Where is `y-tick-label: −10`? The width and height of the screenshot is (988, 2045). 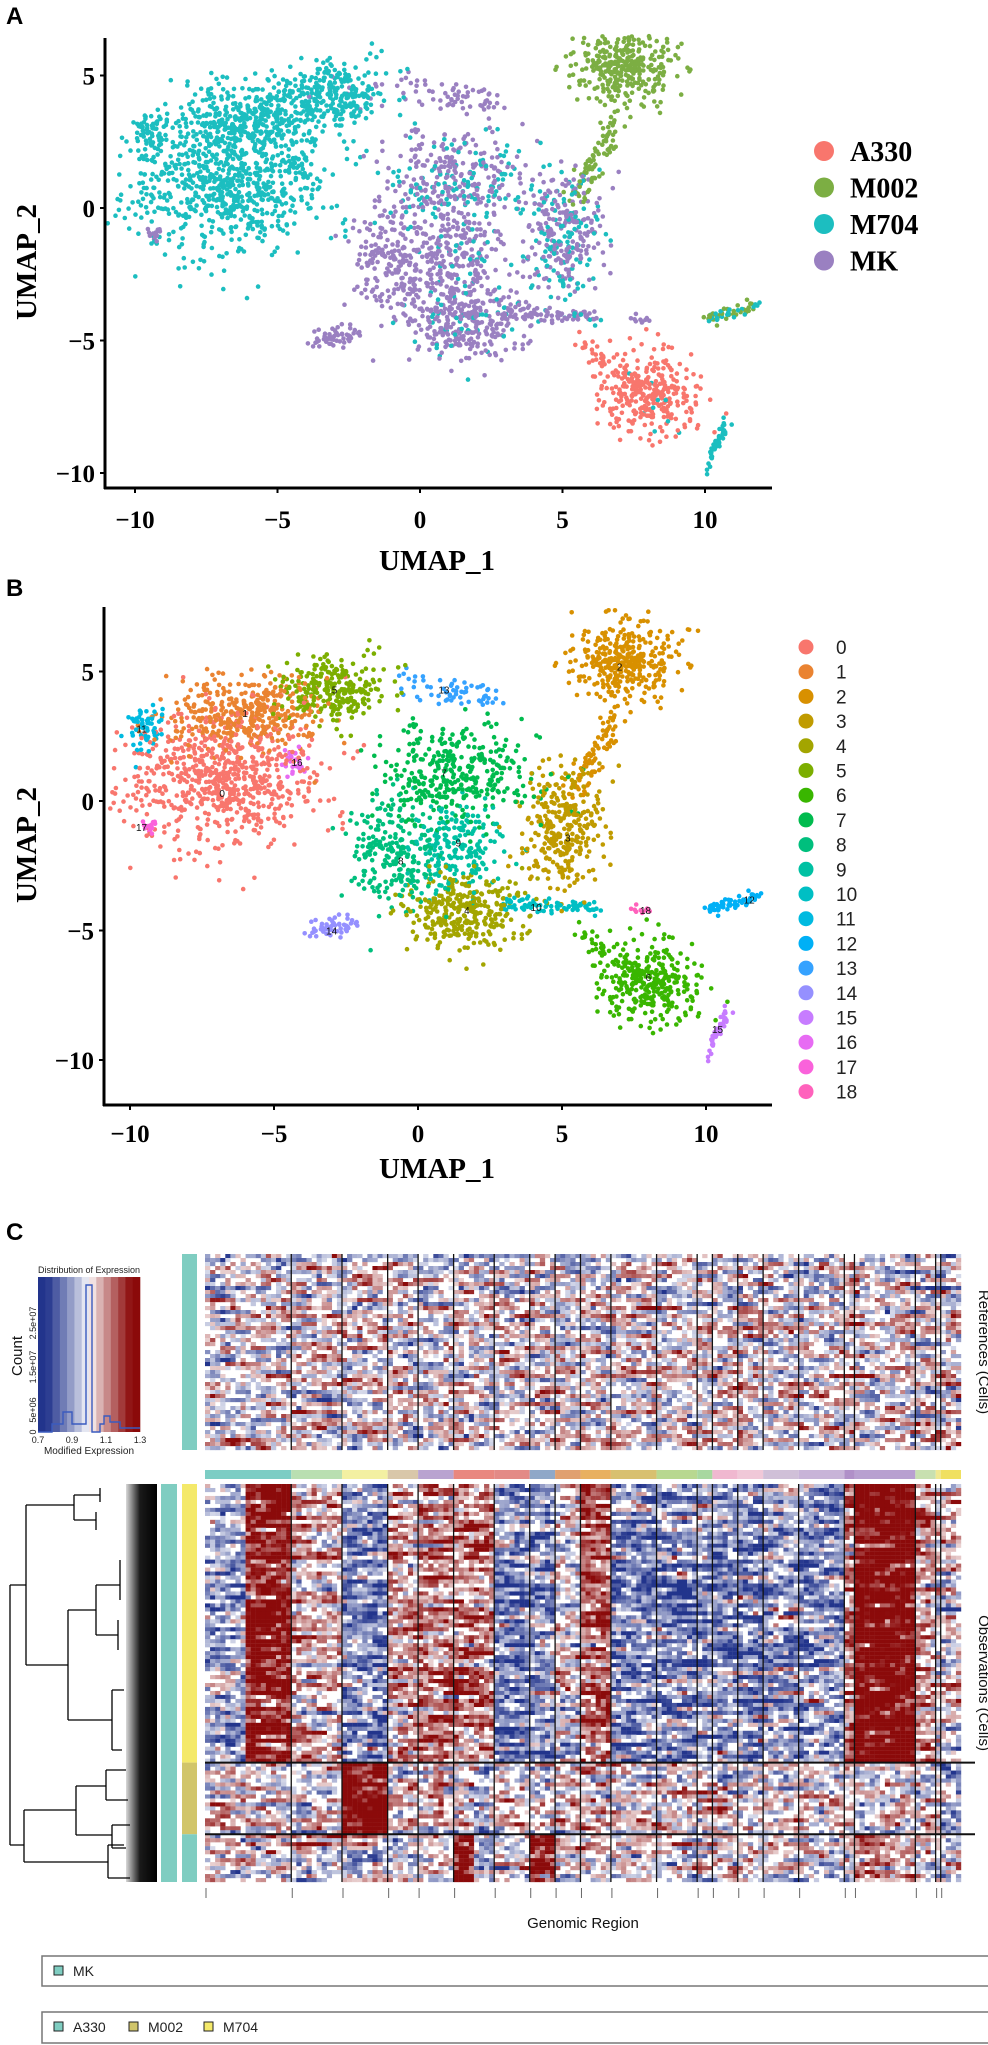 y-tick-label: −10 is located at coordinates (75, 474).